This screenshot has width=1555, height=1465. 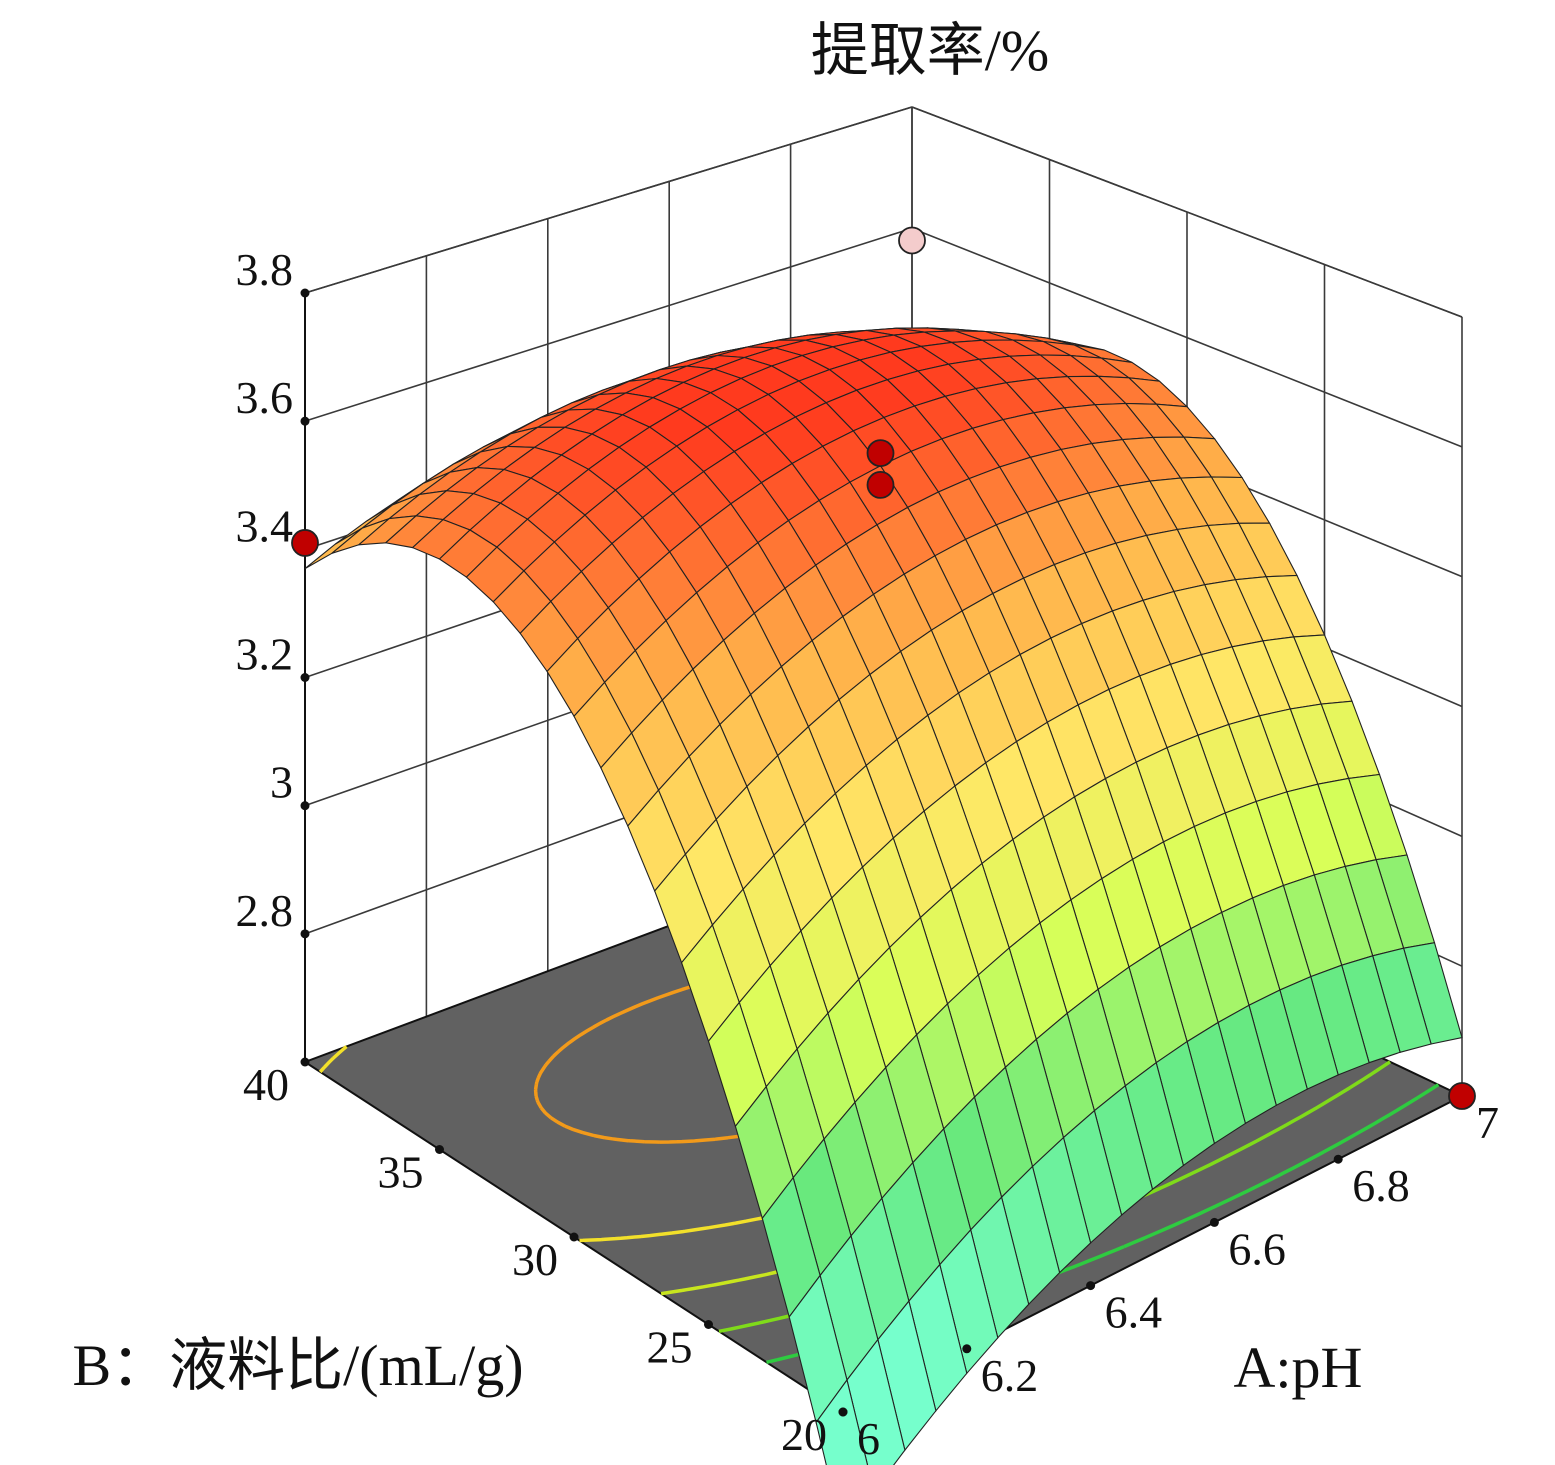 What do you see at coordinates (265, 654) in the screenshot?
I see `z-tick-label: 3.2` at bounding box center [265, 654].